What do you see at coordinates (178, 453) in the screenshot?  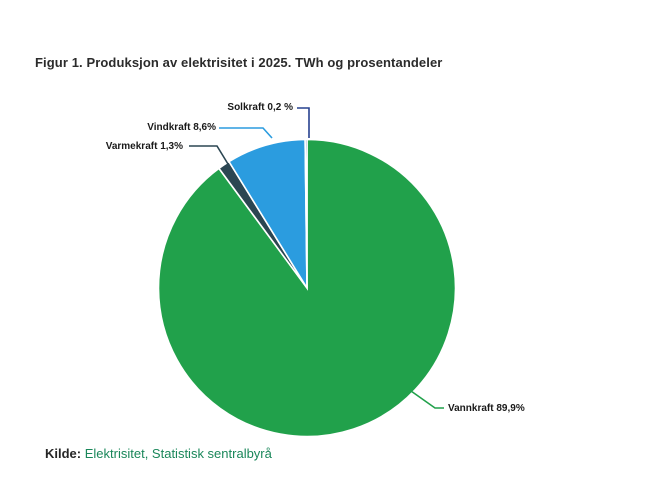 I see `source-link: Elektrisitet, Statistisk sentralbyrå` at bounding box center [178, 453].